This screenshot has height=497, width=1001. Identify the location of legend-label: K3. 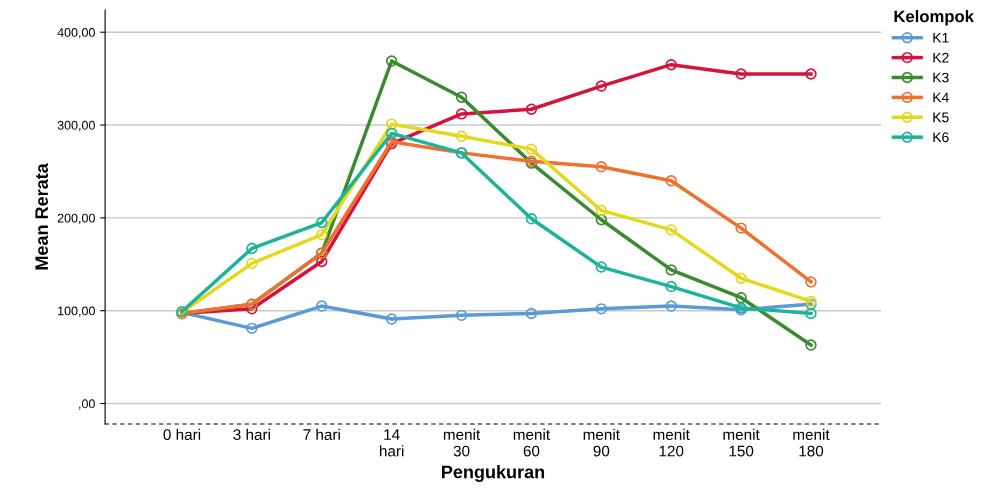
(941, 77).